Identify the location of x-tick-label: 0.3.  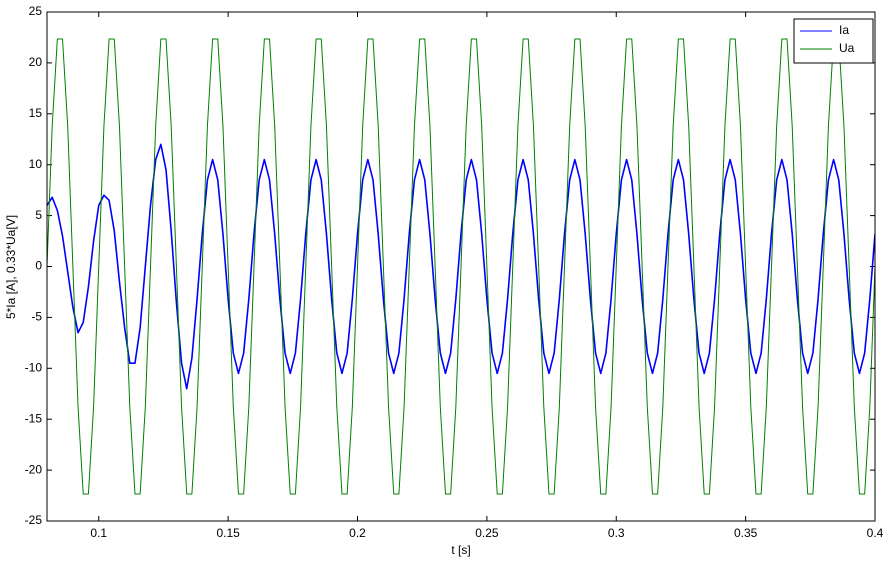
(616, 533).